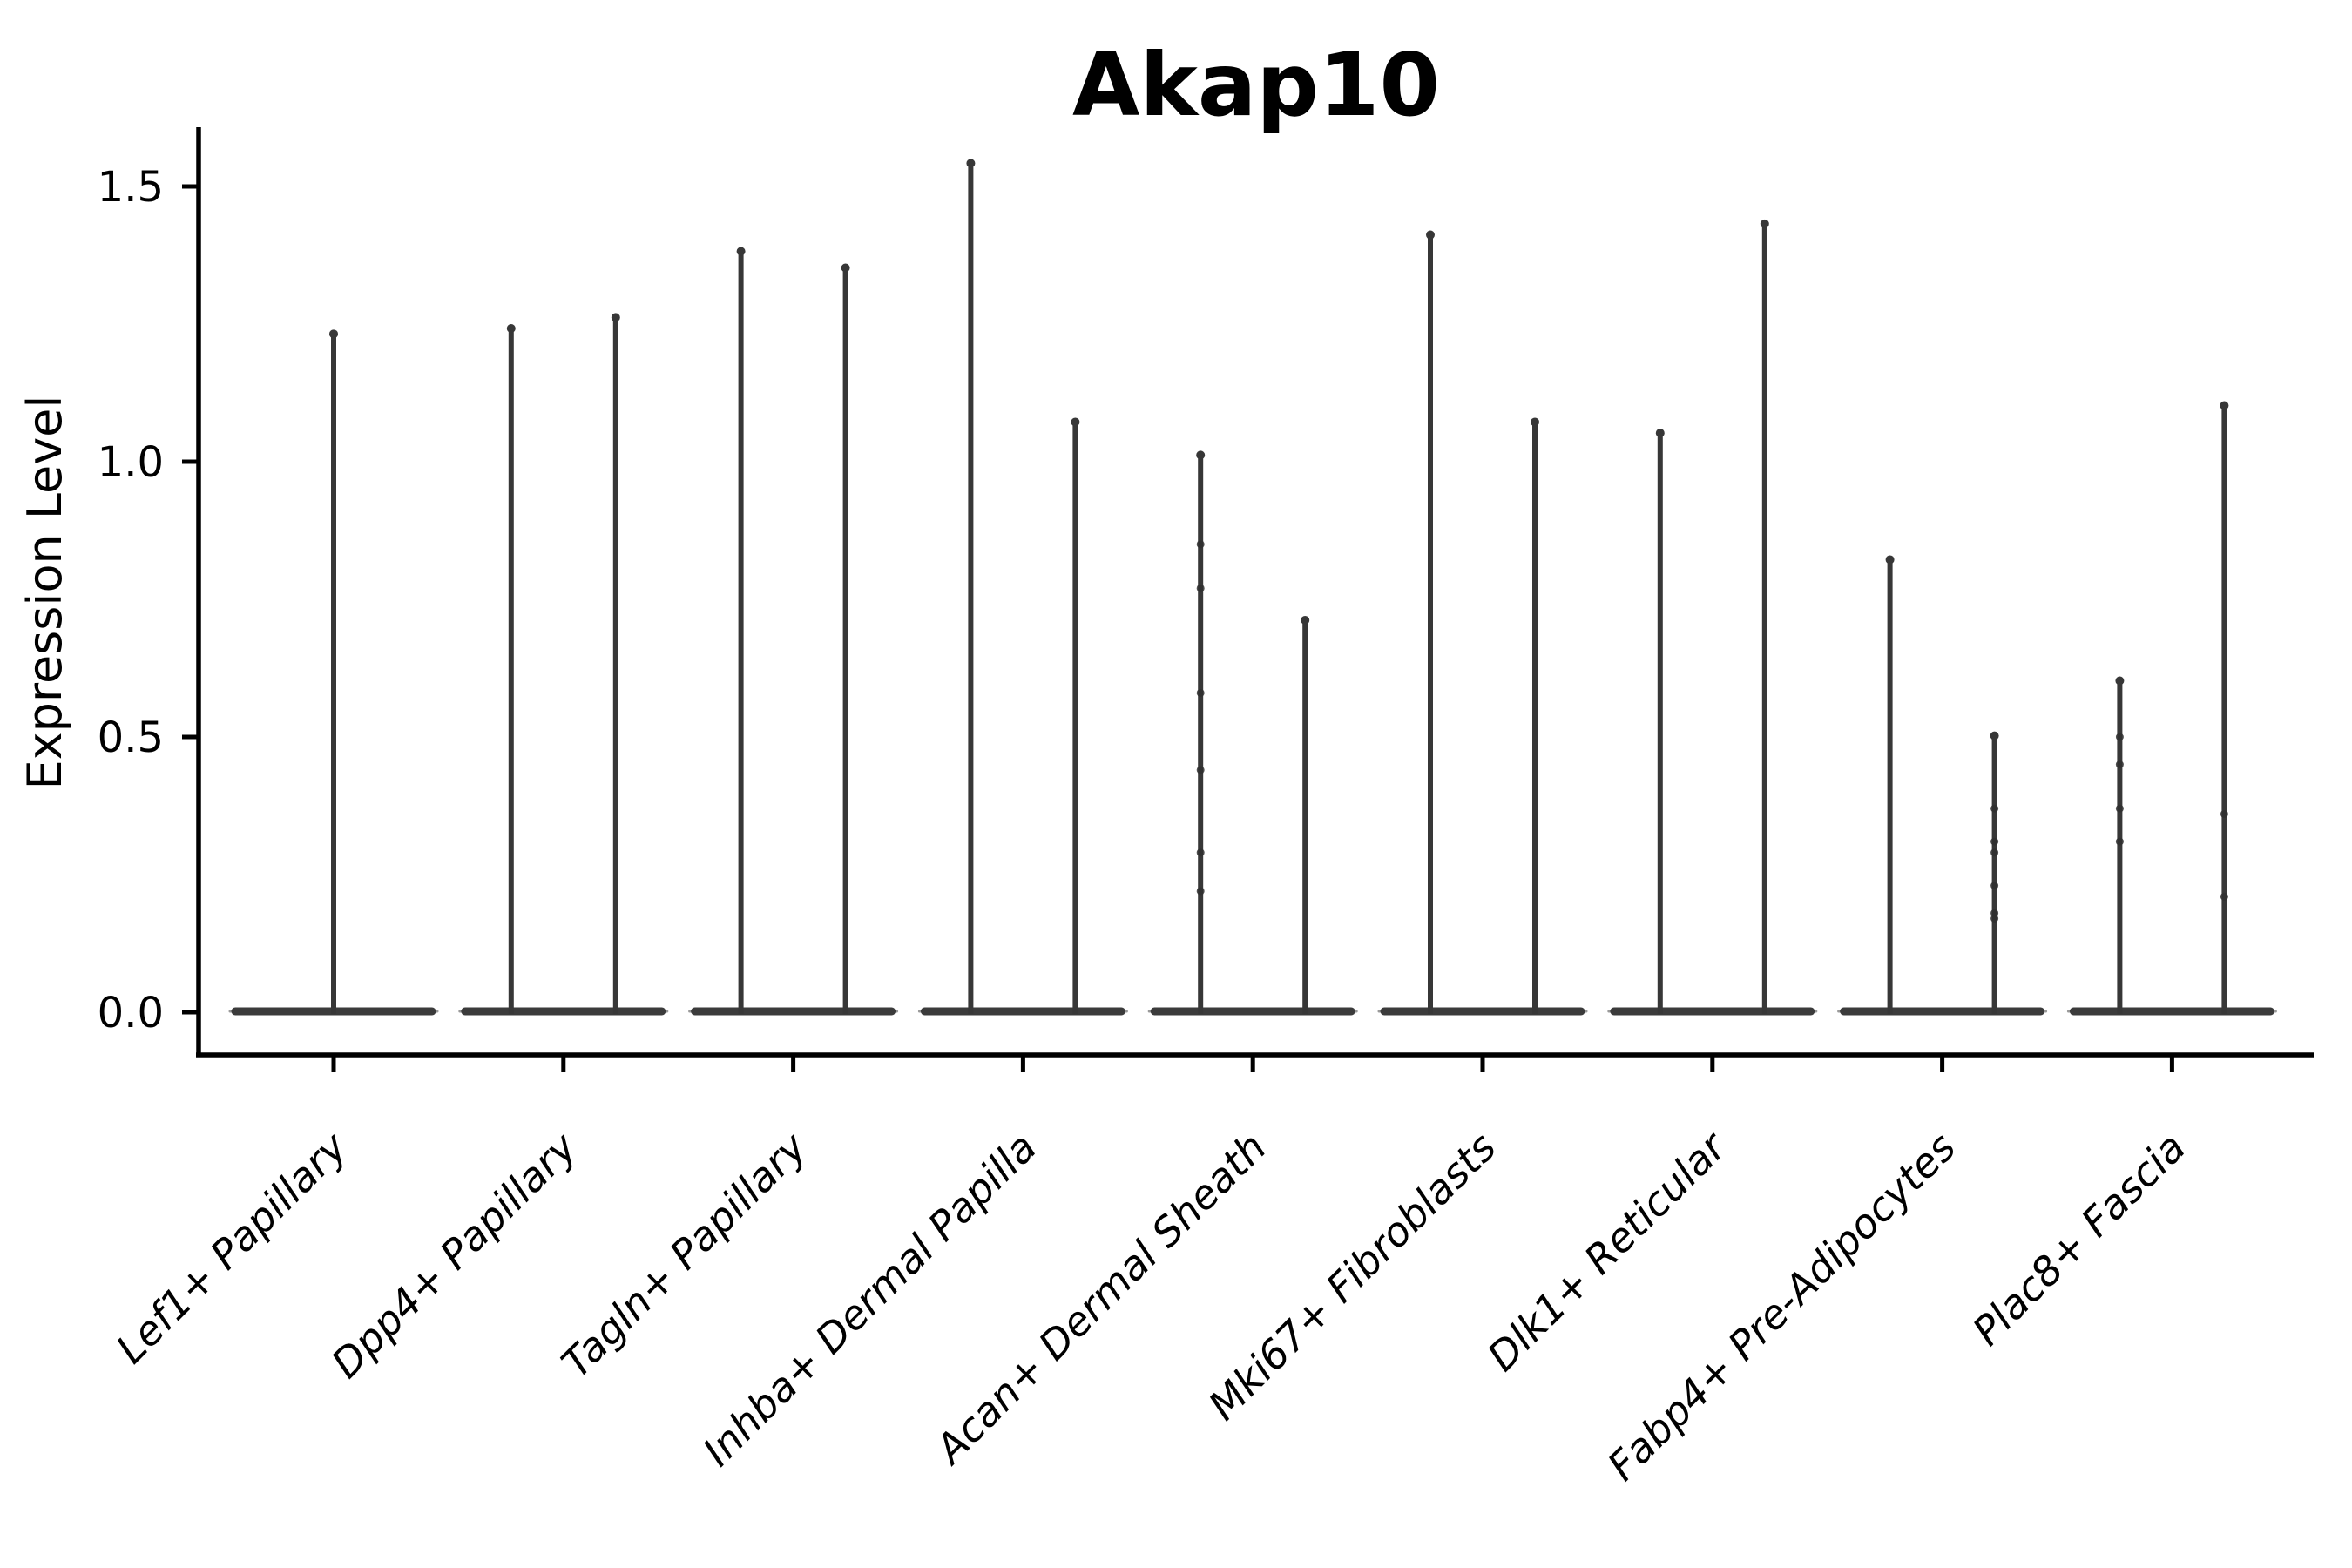  What do you see at coordinates (131, 1013) in the screenshot?
I see `y-tick-label: 0.0` at bounding box center [131, 1013].